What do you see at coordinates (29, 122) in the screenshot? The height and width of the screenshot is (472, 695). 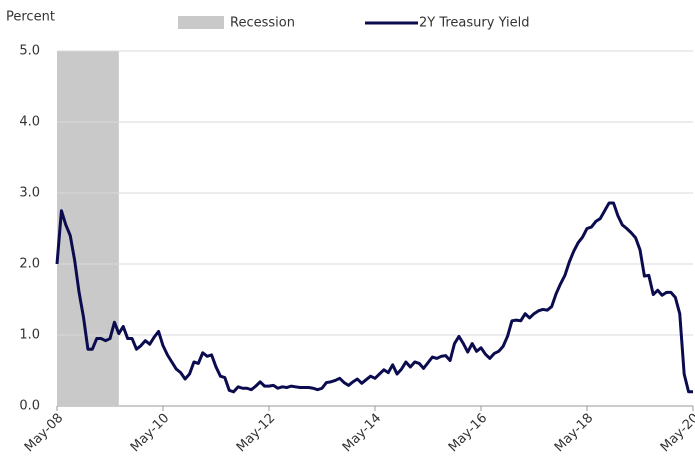 I see `y-tick-label: 4.0` at bounding box center [29, 122].